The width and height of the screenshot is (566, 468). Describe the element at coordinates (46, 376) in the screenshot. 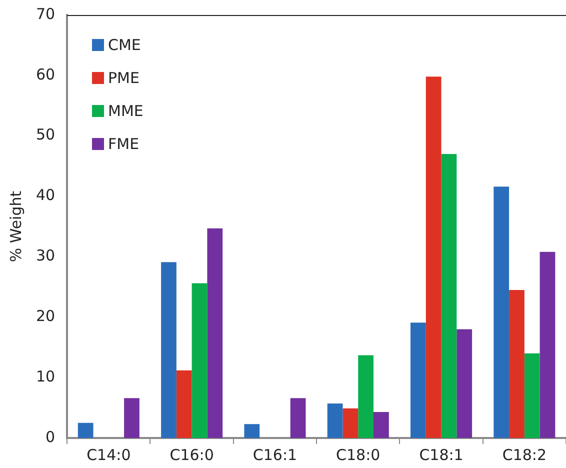

I see `y-tick-label: 10` at that location.